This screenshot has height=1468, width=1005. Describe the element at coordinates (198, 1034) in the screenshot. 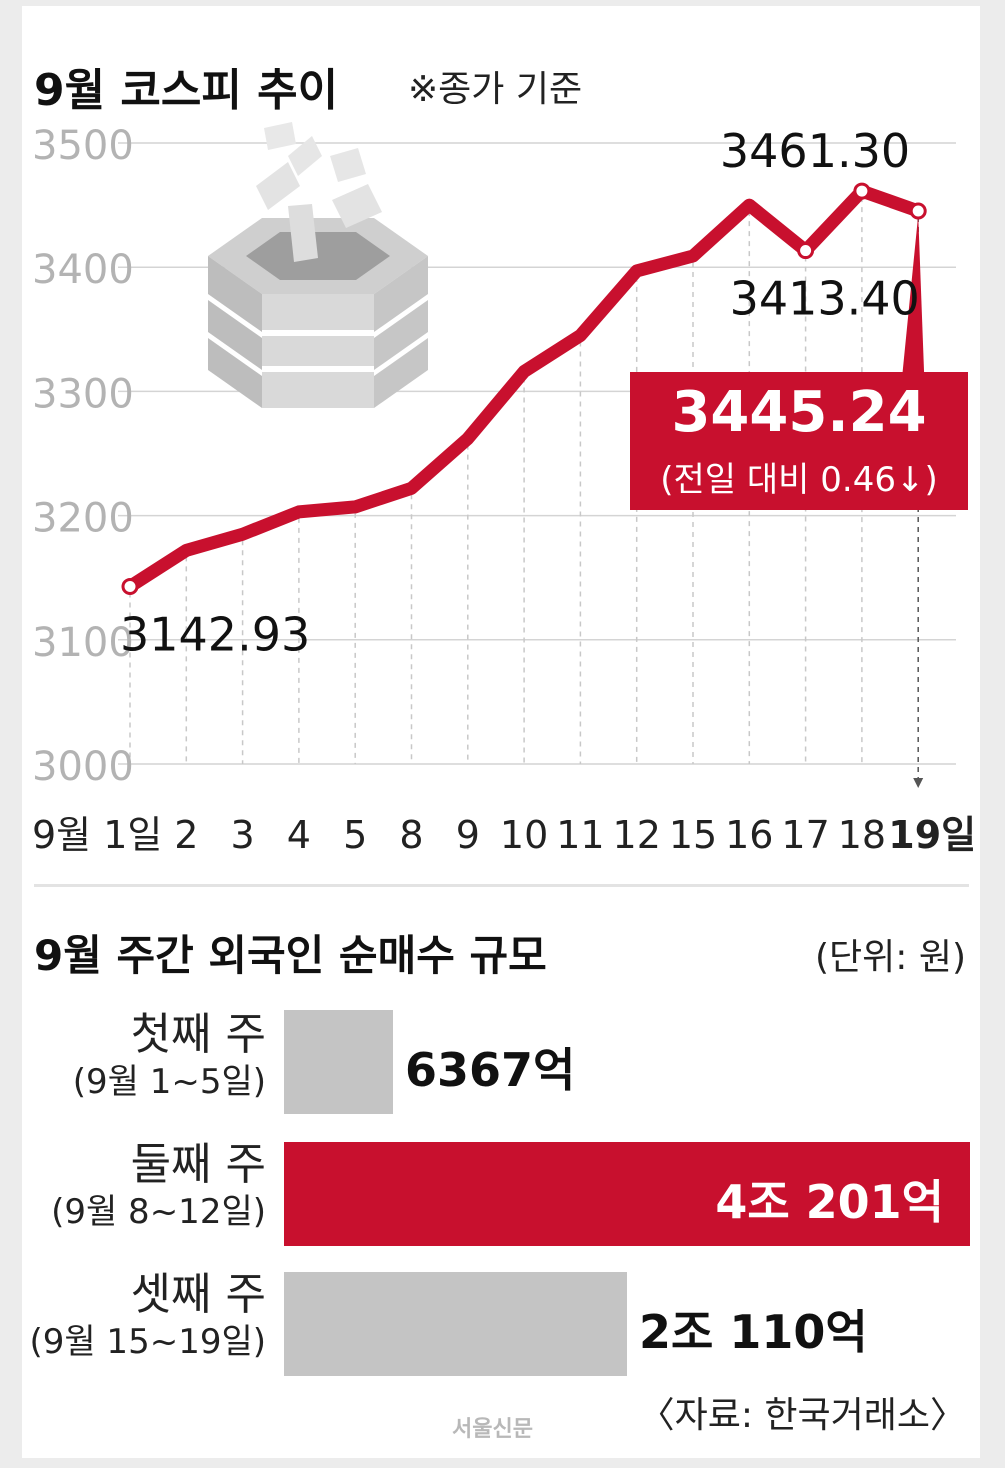

I see `bar-category-label: 첫째 주` at that location.